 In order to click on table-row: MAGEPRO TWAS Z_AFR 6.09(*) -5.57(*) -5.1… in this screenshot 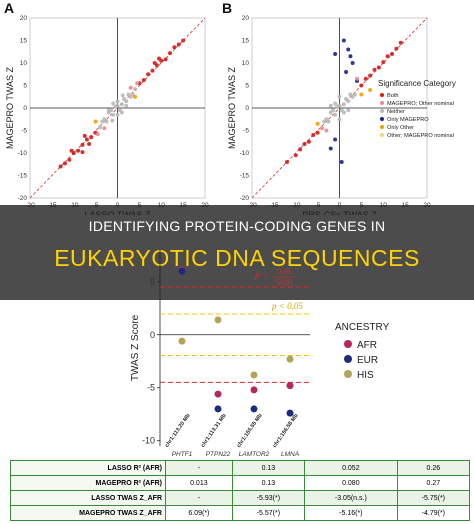, I will do `click(240, 513)`.